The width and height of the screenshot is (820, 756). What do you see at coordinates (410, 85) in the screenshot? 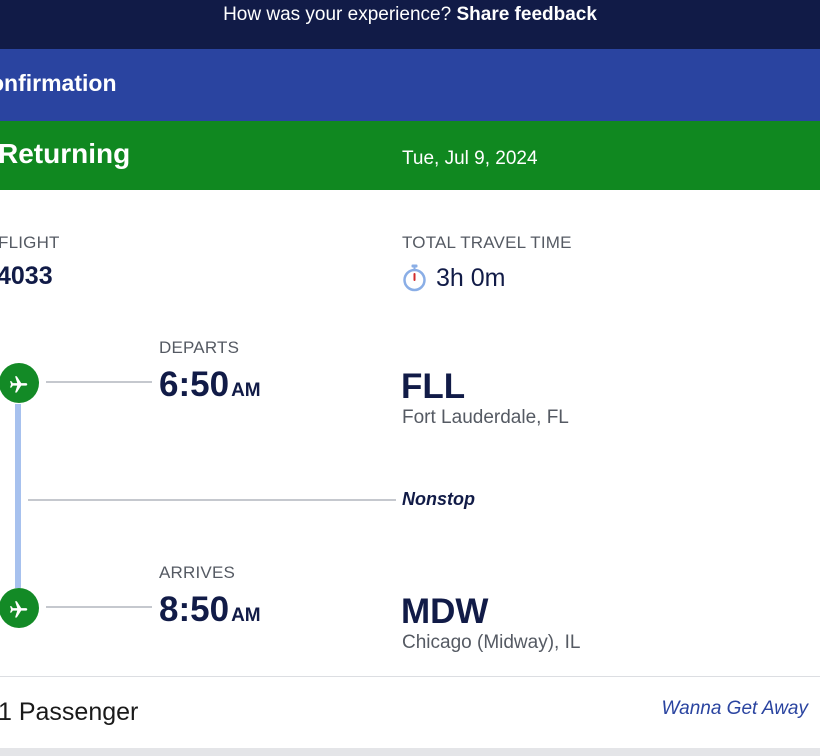
I see `confirmation-header: onfirmation` at bounding box center [410, 85].